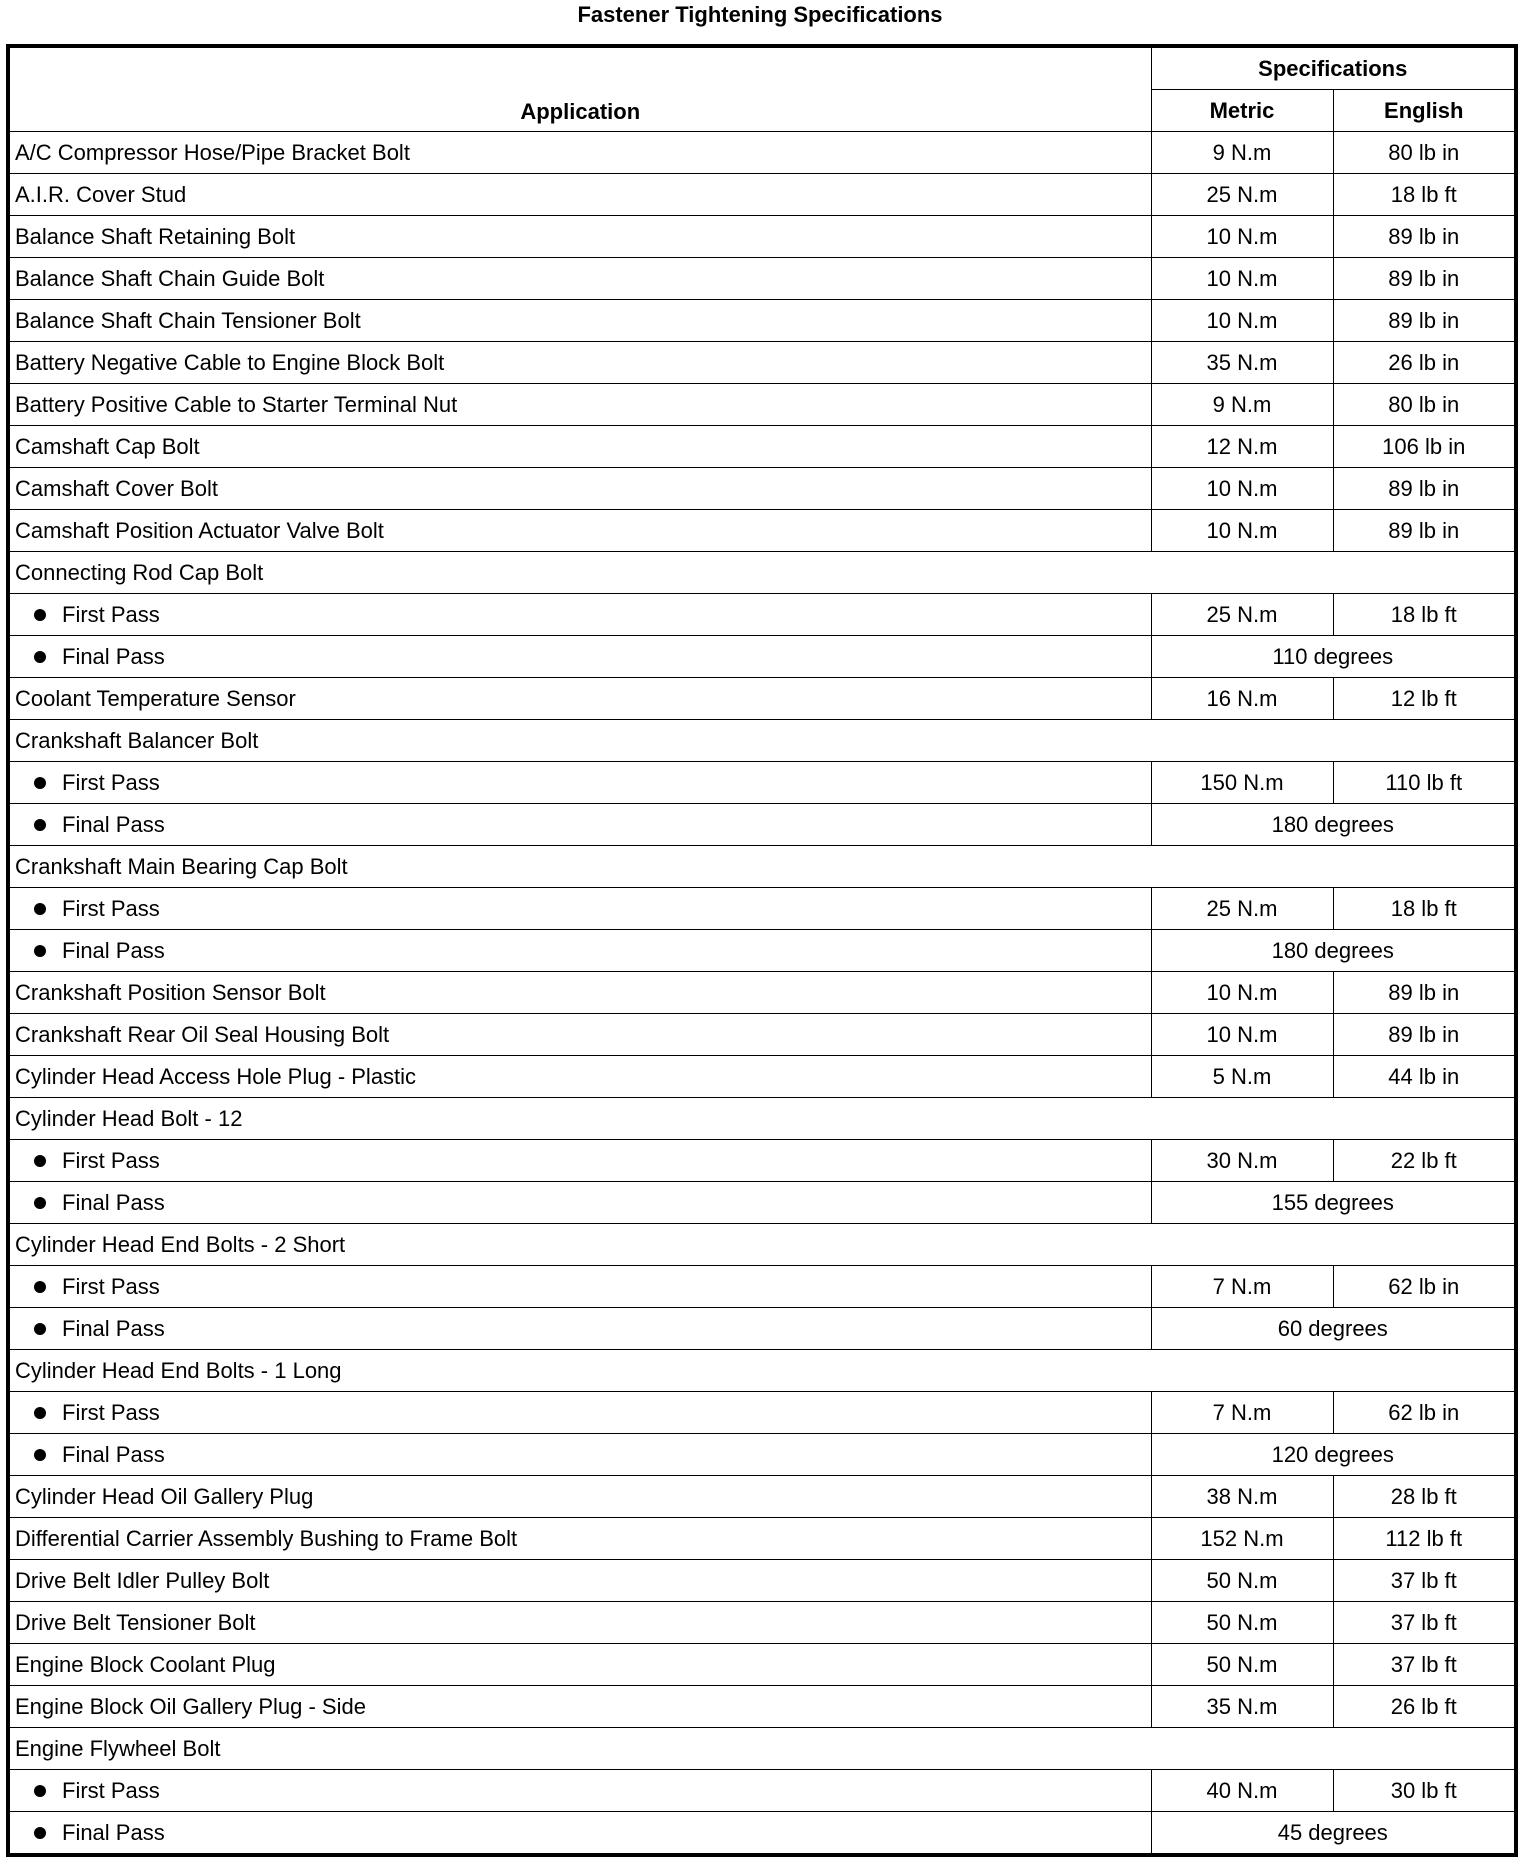 The height and width of the screenshot is (1874, 1520). I want to click on metric-cell: 40 N.m, so click(1242, 1790).